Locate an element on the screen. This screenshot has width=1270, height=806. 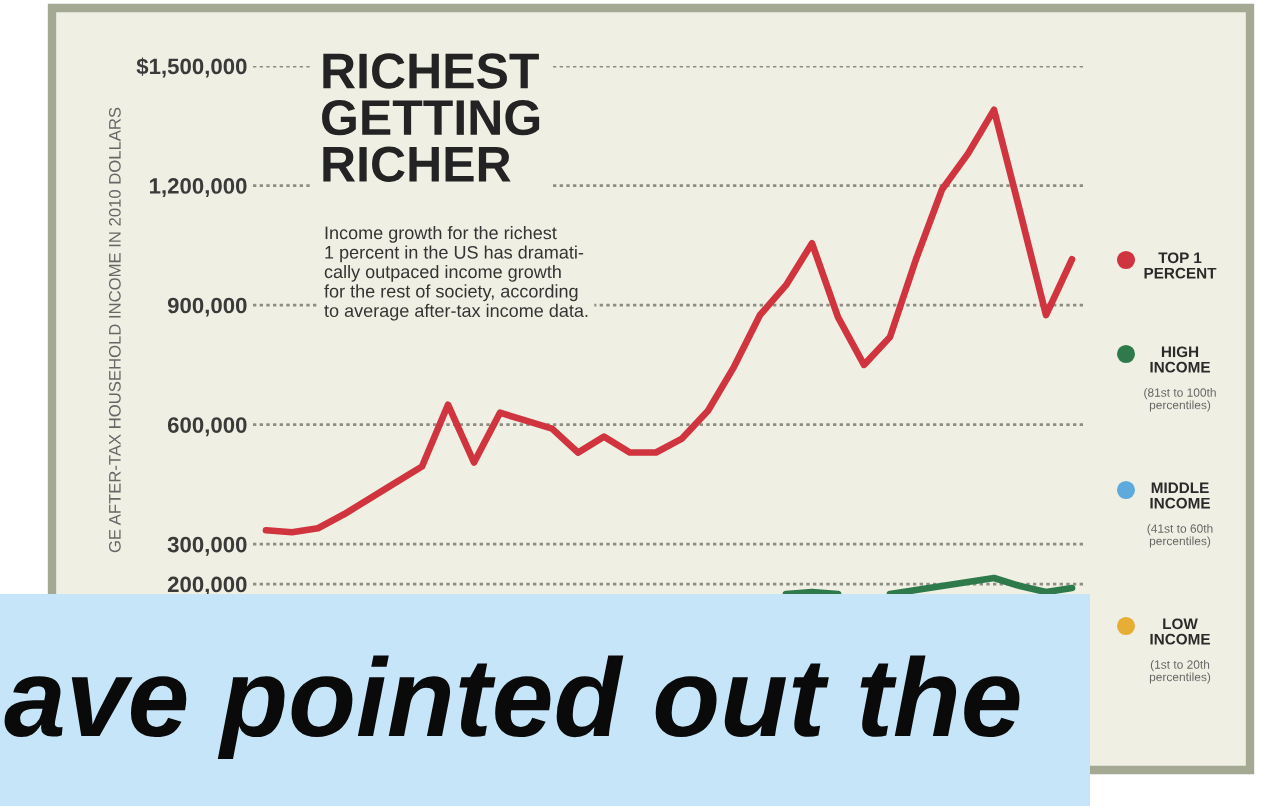
y-tick-label: 200,000 is located at coordinates (207, 586).